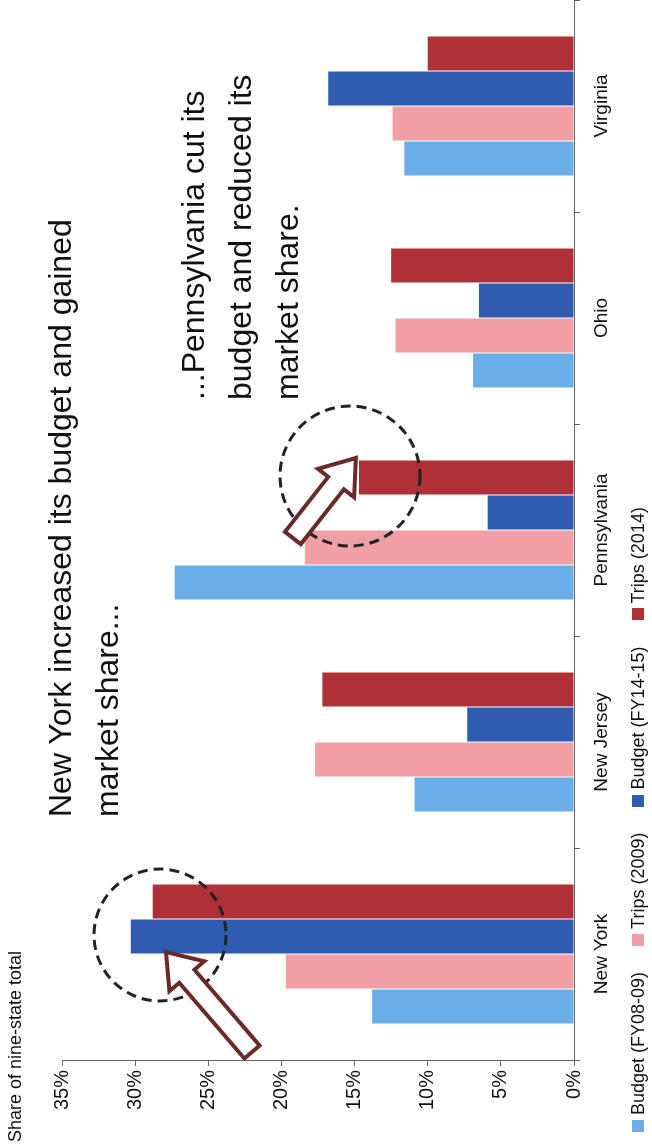 This screenshot has width=652, height=1146. What do you see at coordinates (638, 555) in the screenshot?
I see `text: Trips (2014)` at bounding box center [638, 555].